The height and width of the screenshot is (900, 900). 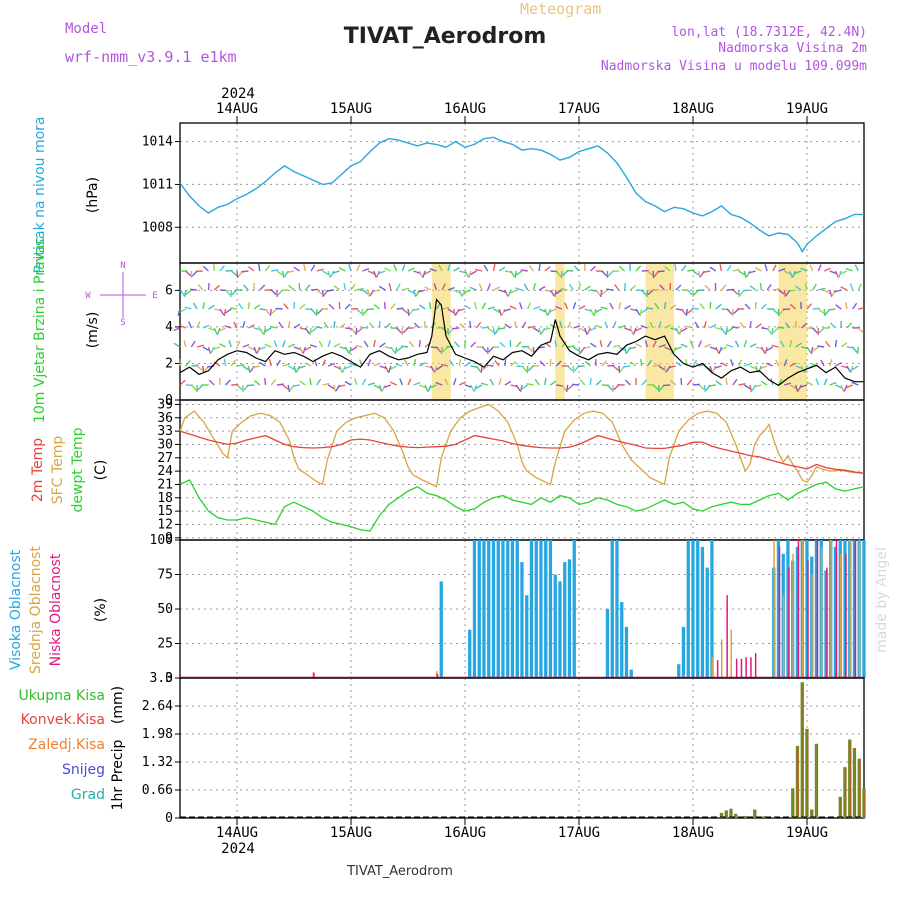 I want to click on y-tick-label: 39, so click(x=165, y=404).